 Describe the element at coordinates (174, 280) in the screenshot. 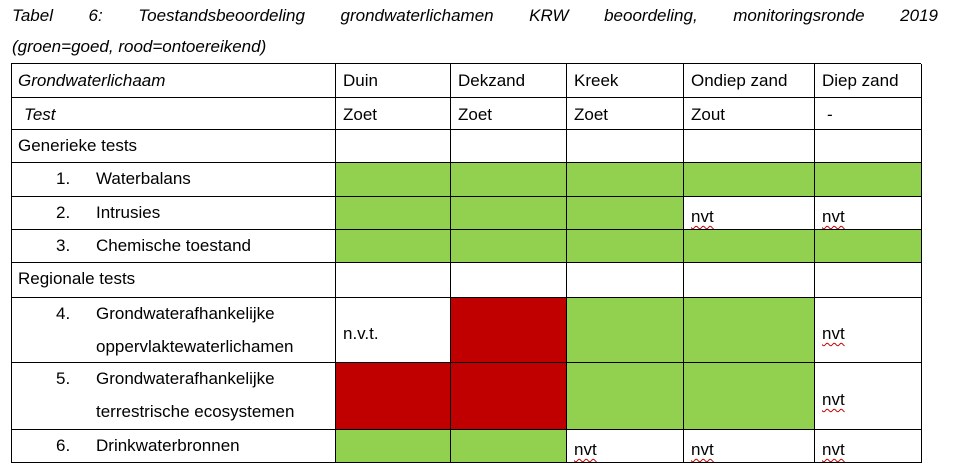

I see `row-label-cell: Regionale tests` at that location.